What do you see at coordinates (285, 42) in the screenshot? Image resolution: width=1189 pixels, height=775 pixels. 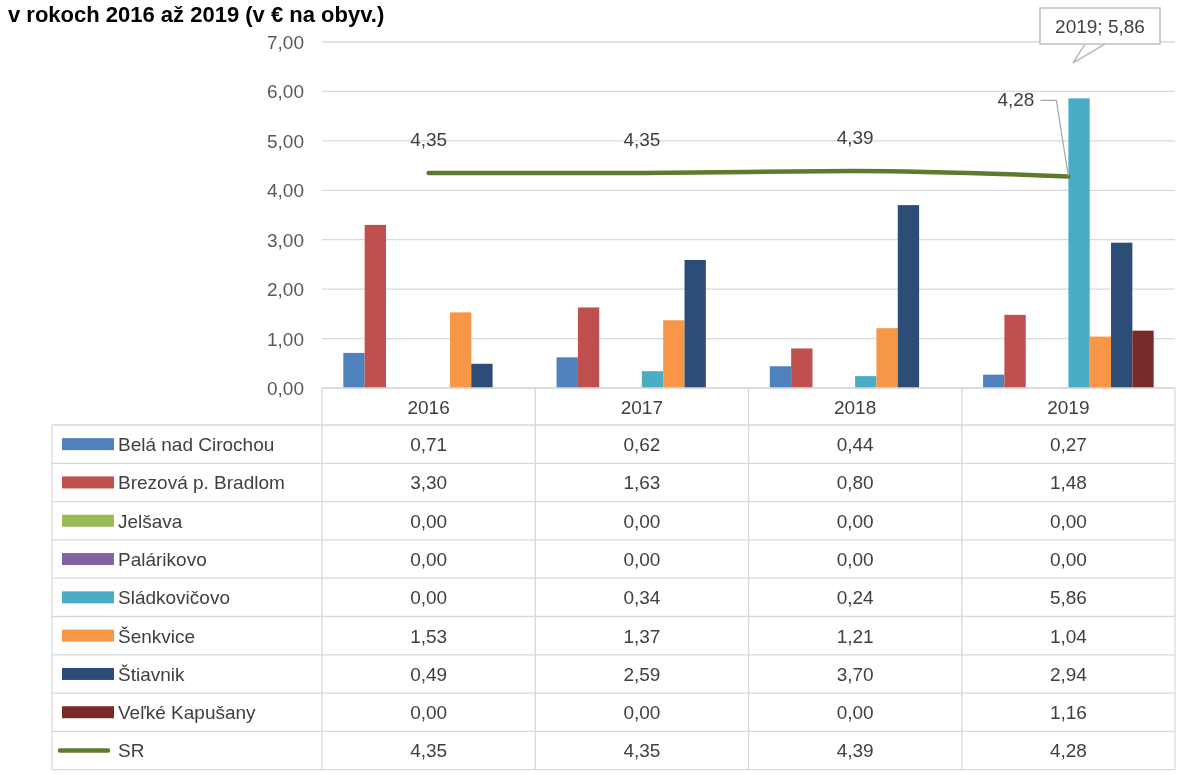 I see `y-tick-label: 7,00` at bounding box center [285, 42].